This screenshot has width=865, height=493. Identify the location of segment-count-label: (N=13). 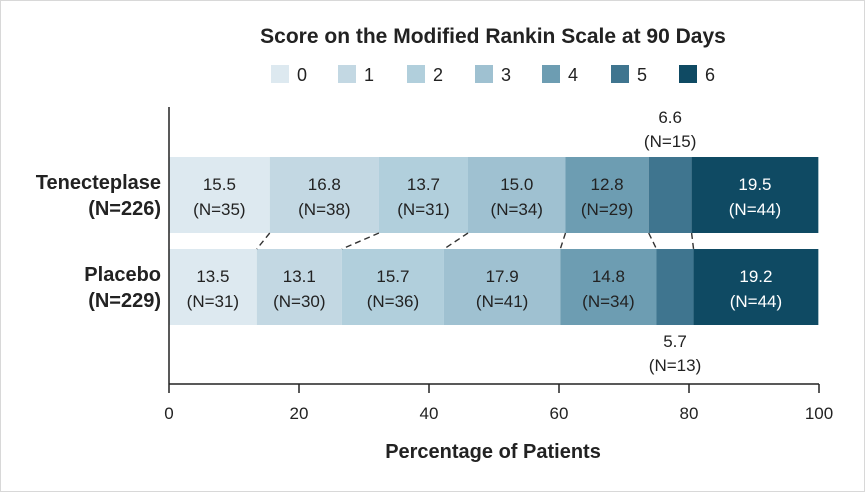
(675, 365).